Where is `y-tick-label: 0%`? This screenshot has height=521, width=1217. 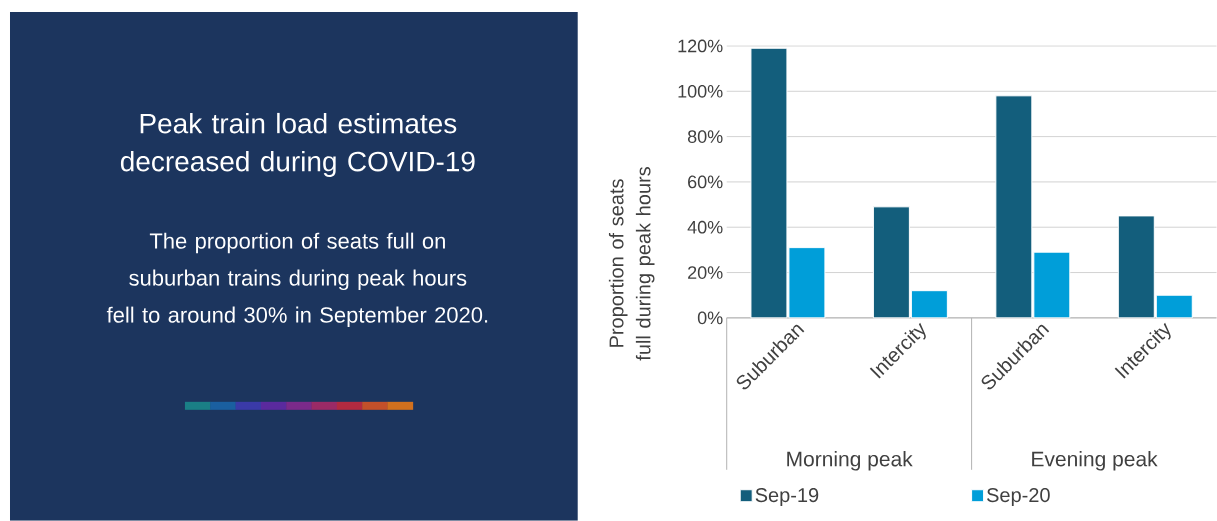
y-tick-label: 0% is located at coordinates (710, 318).